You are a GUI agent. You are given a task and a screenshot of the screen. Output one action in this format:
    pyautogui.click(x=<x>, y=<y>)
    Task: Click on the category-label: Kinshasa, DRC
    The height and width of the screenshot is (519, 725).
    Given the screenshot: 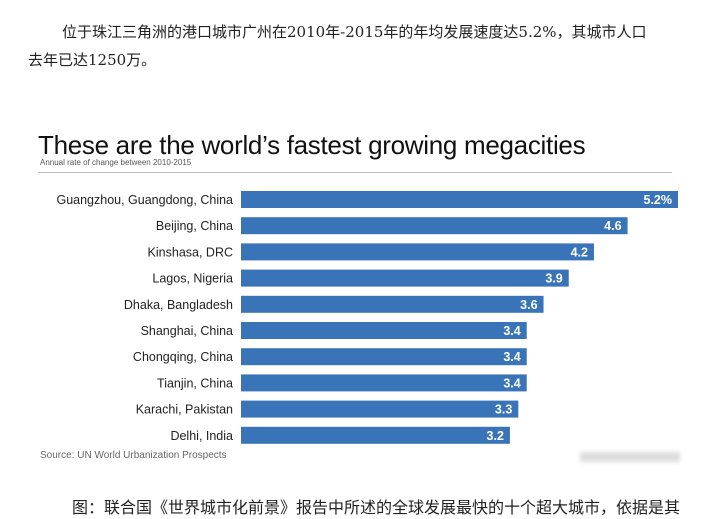 What is the action you would take?
    pyautogui.click(x=190, y=252)
    